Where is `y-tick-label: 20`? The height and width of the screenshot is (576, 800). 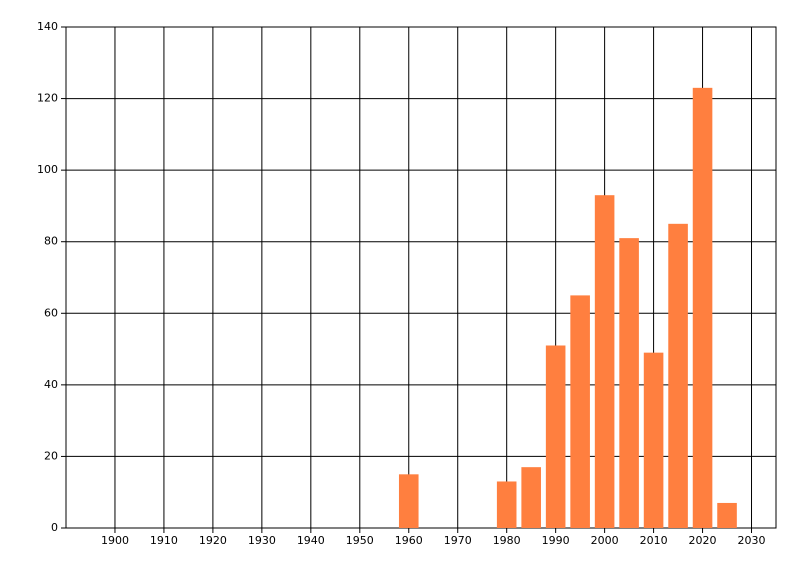
y-tick-label: 20 is located at coordinates (51, 455).